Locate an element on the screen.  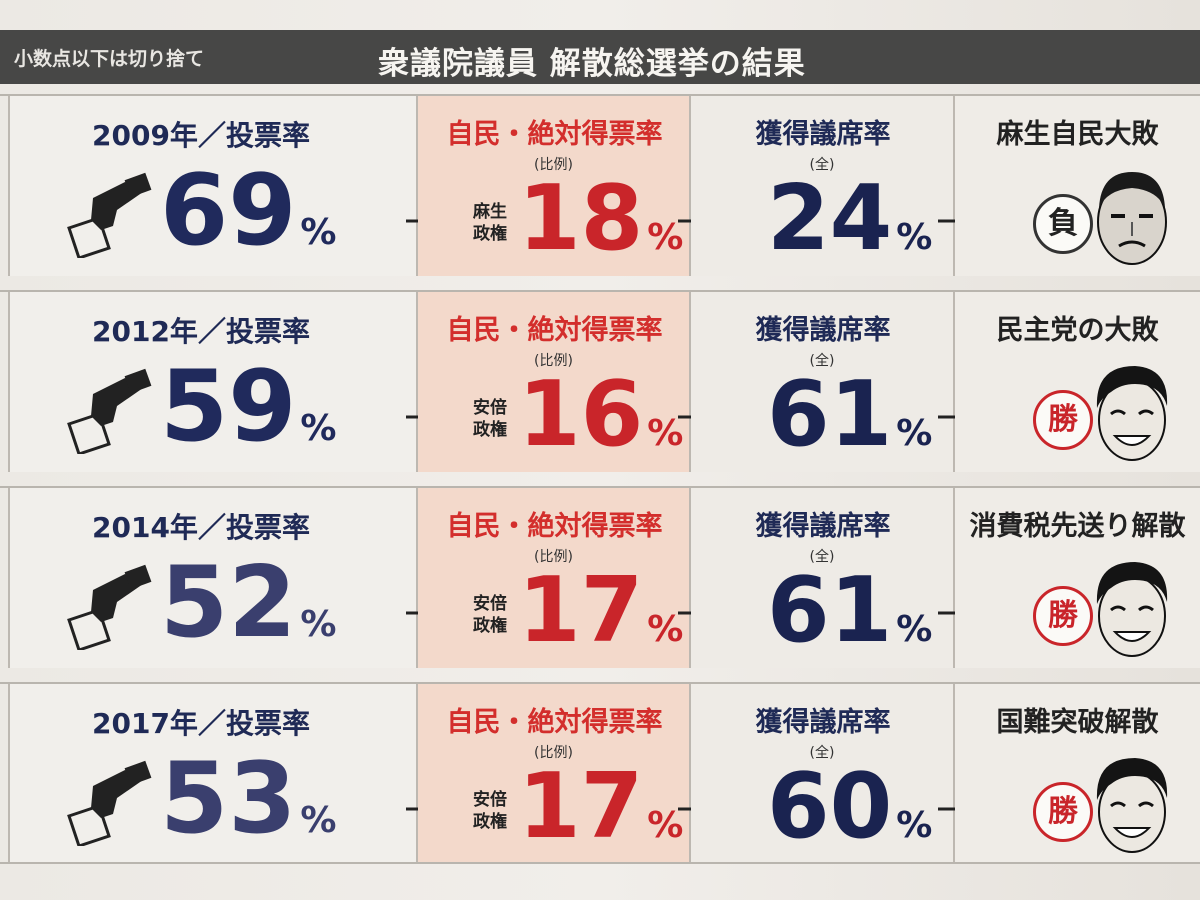
ldp-vote-cell: 自民・絶対得票率 (比例) 麻生 政権 18% is located at coordinates (554, 186).